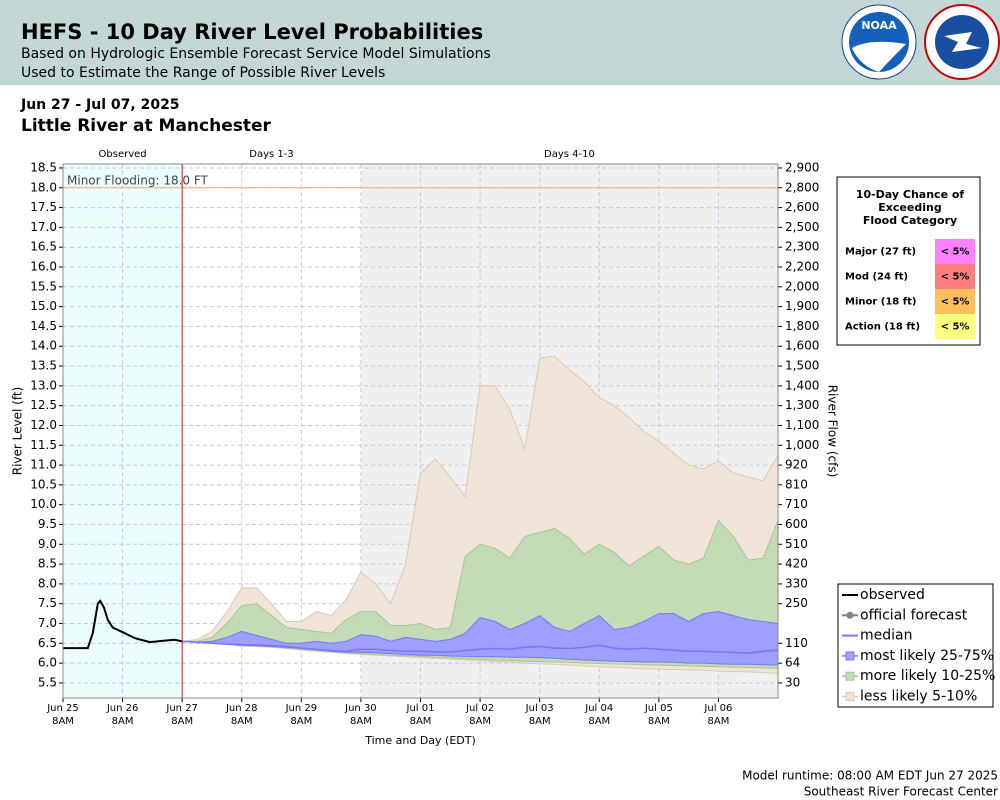 The image size is (1000, 800). What do you see at coordinates (833, 431) in the screenshot?
I see `y2-axis-label: River Flow (cfs)` at bounding box center [833, 431].